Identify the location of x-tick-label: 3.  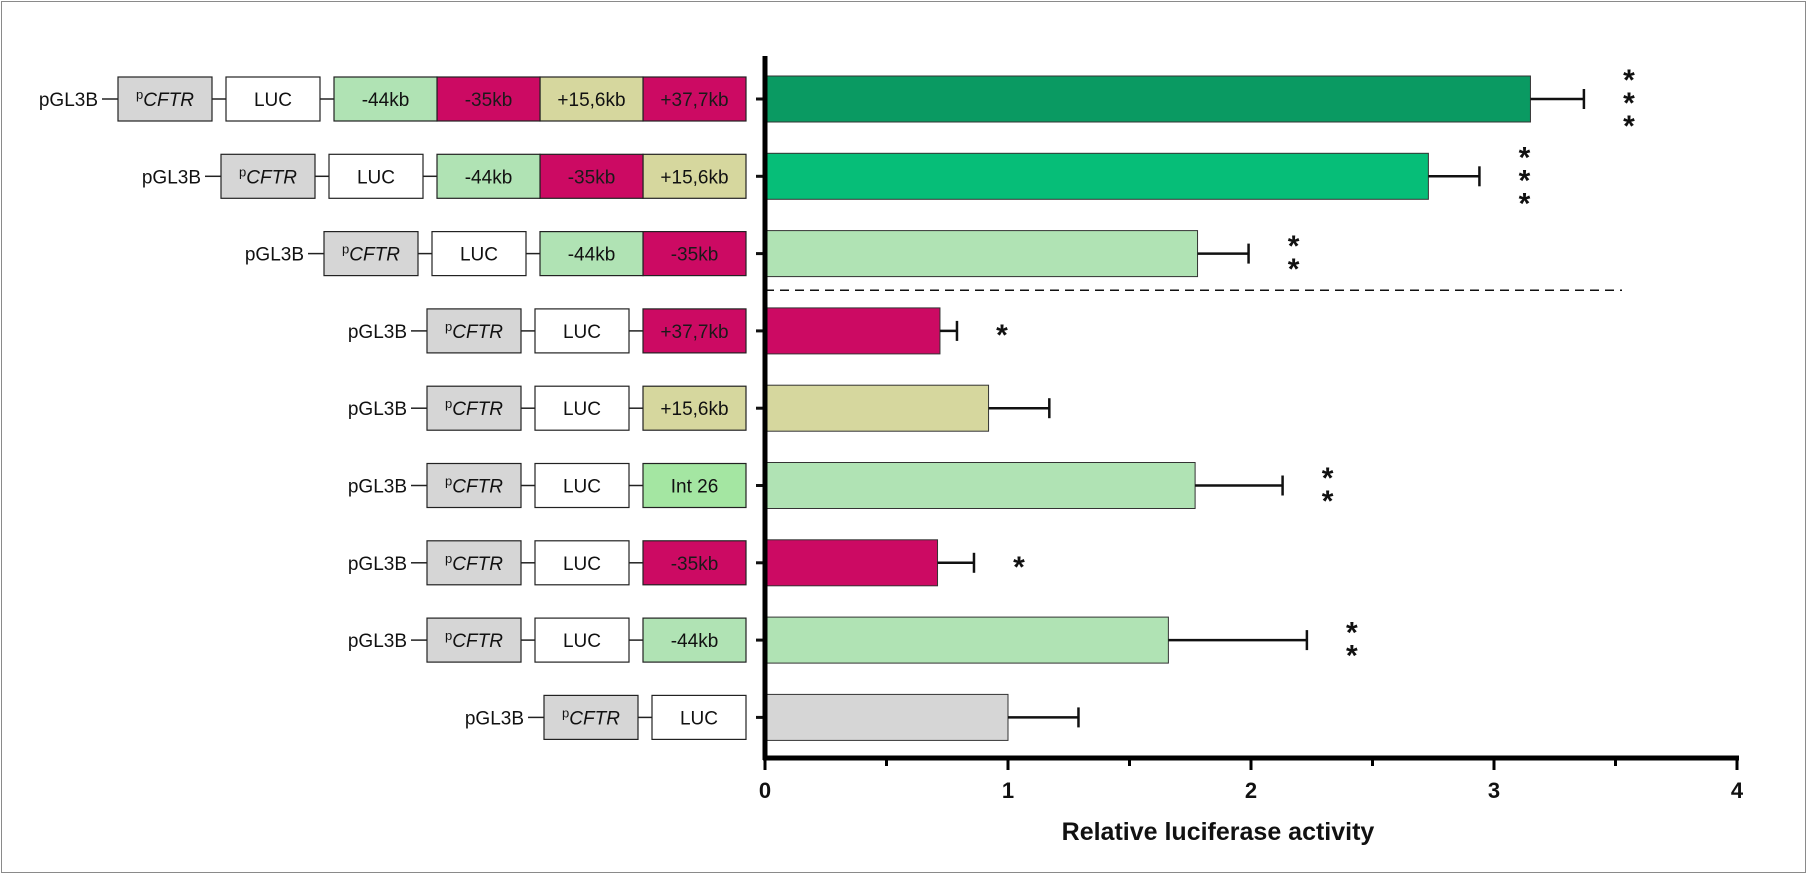
(1494, 790).